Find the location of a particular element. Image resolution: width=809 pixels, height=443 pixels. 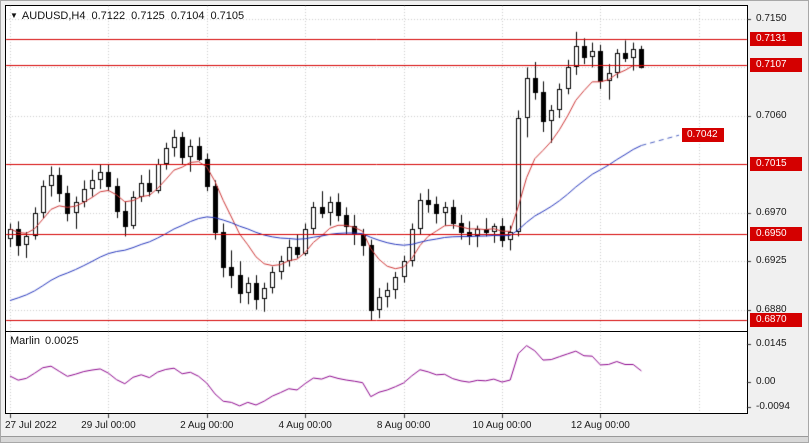

time-axis-label: 4 Aug 00:00 is located at coordinates (305, 425).